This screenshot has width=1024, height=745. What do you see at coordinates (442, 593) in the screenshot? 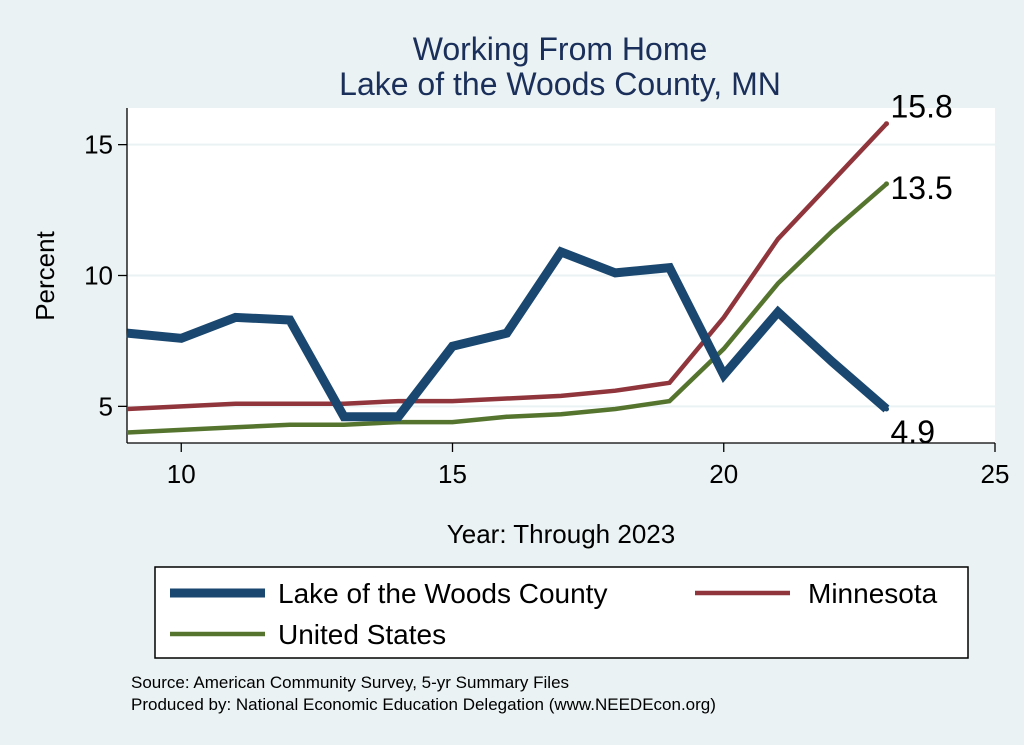
I see `legend-label-0: Lake of the Woods County` at bounding box center [442, 593].